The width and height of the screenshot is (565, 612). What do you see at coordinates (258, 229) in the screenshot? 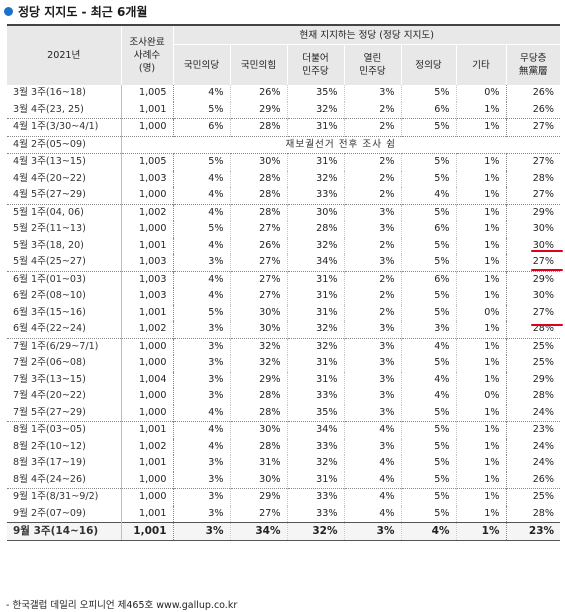
I see `value-cell: 27%` at bounding box center [258, 229].